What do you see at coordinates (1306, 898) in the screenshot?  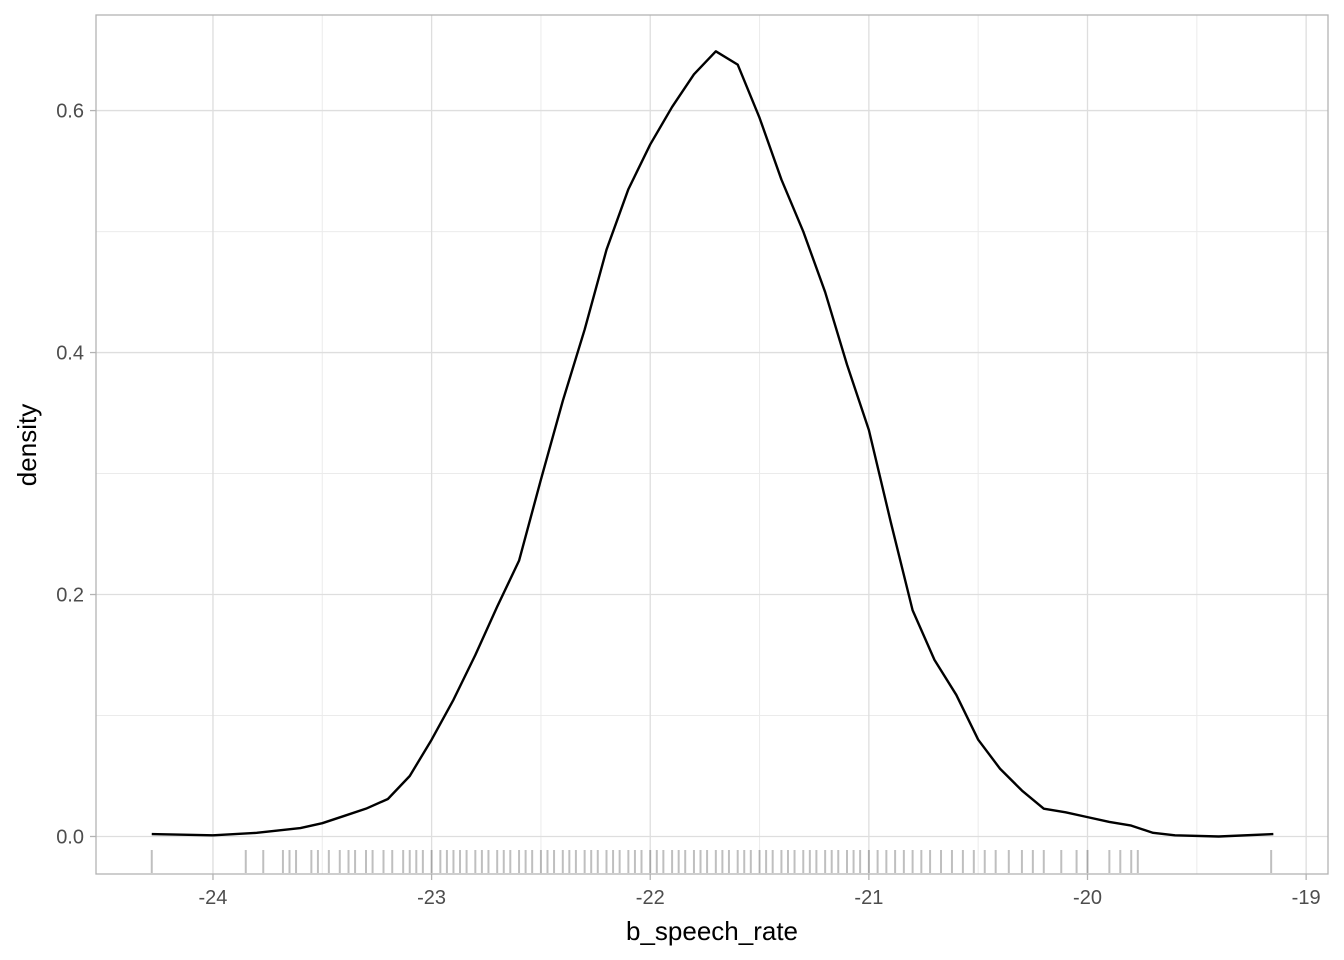 I see `x-tick-label: -19` at bounding box center [1306, 898].